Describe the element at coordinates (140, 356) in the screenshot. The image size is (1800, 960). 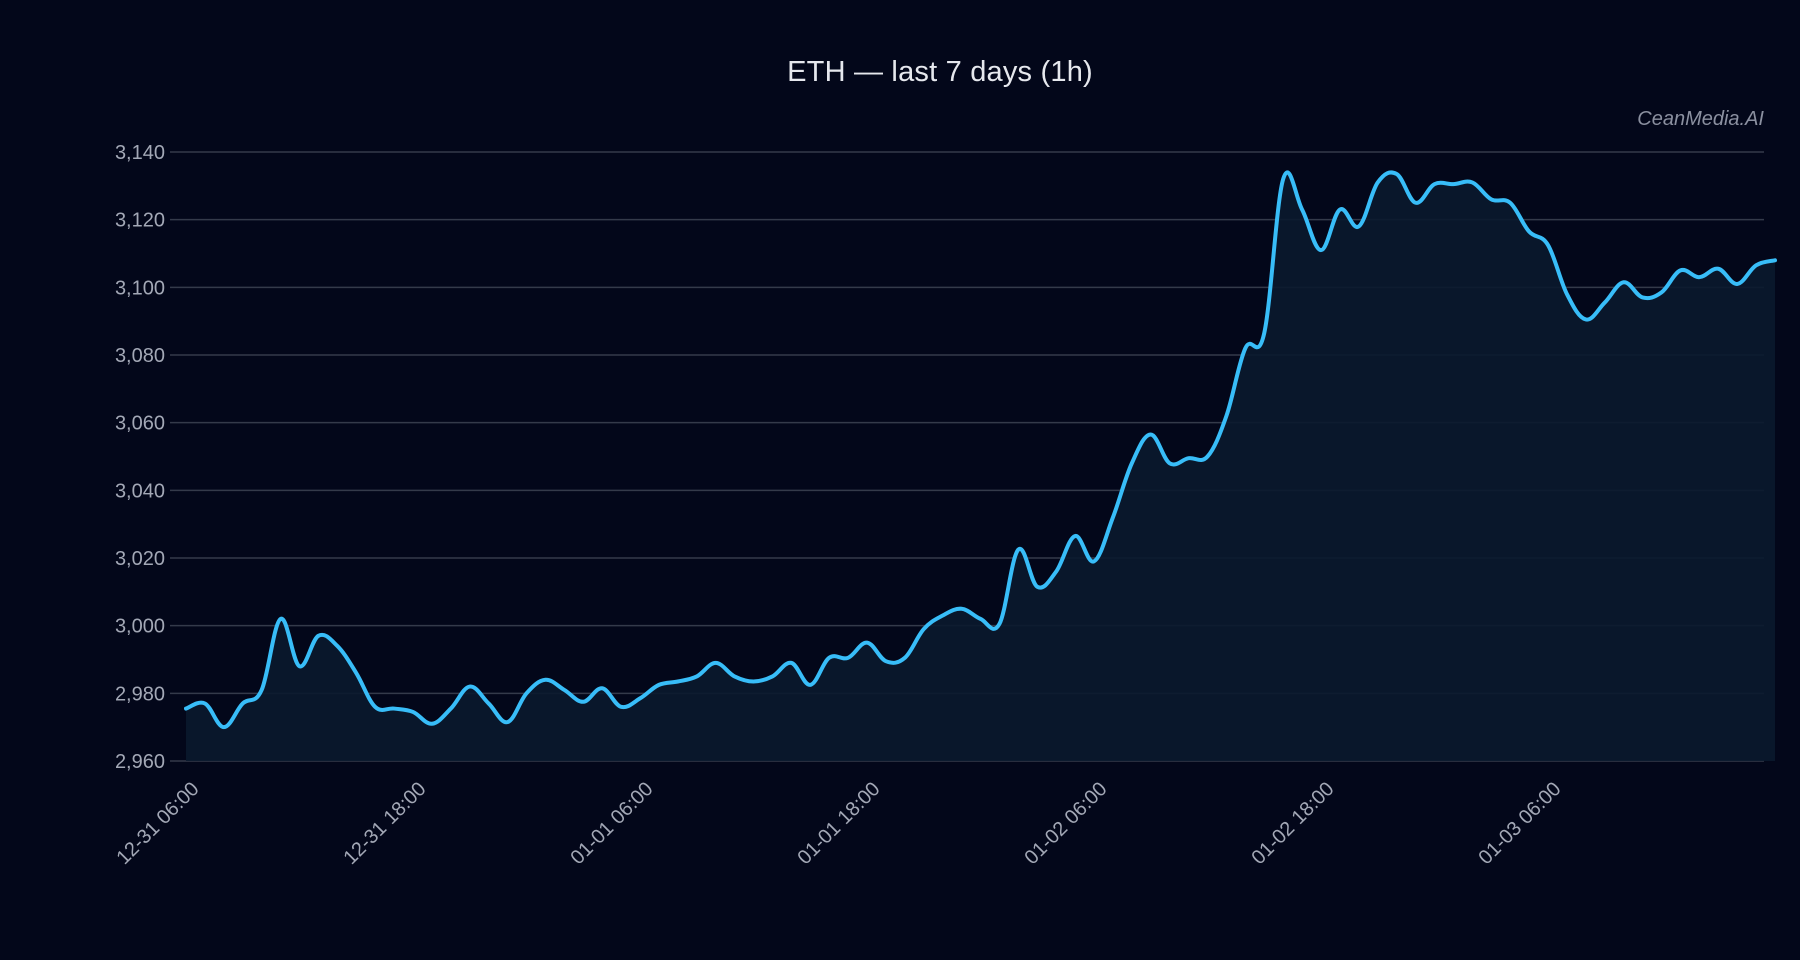
I see `y-tick-label: 3,080` at that location.